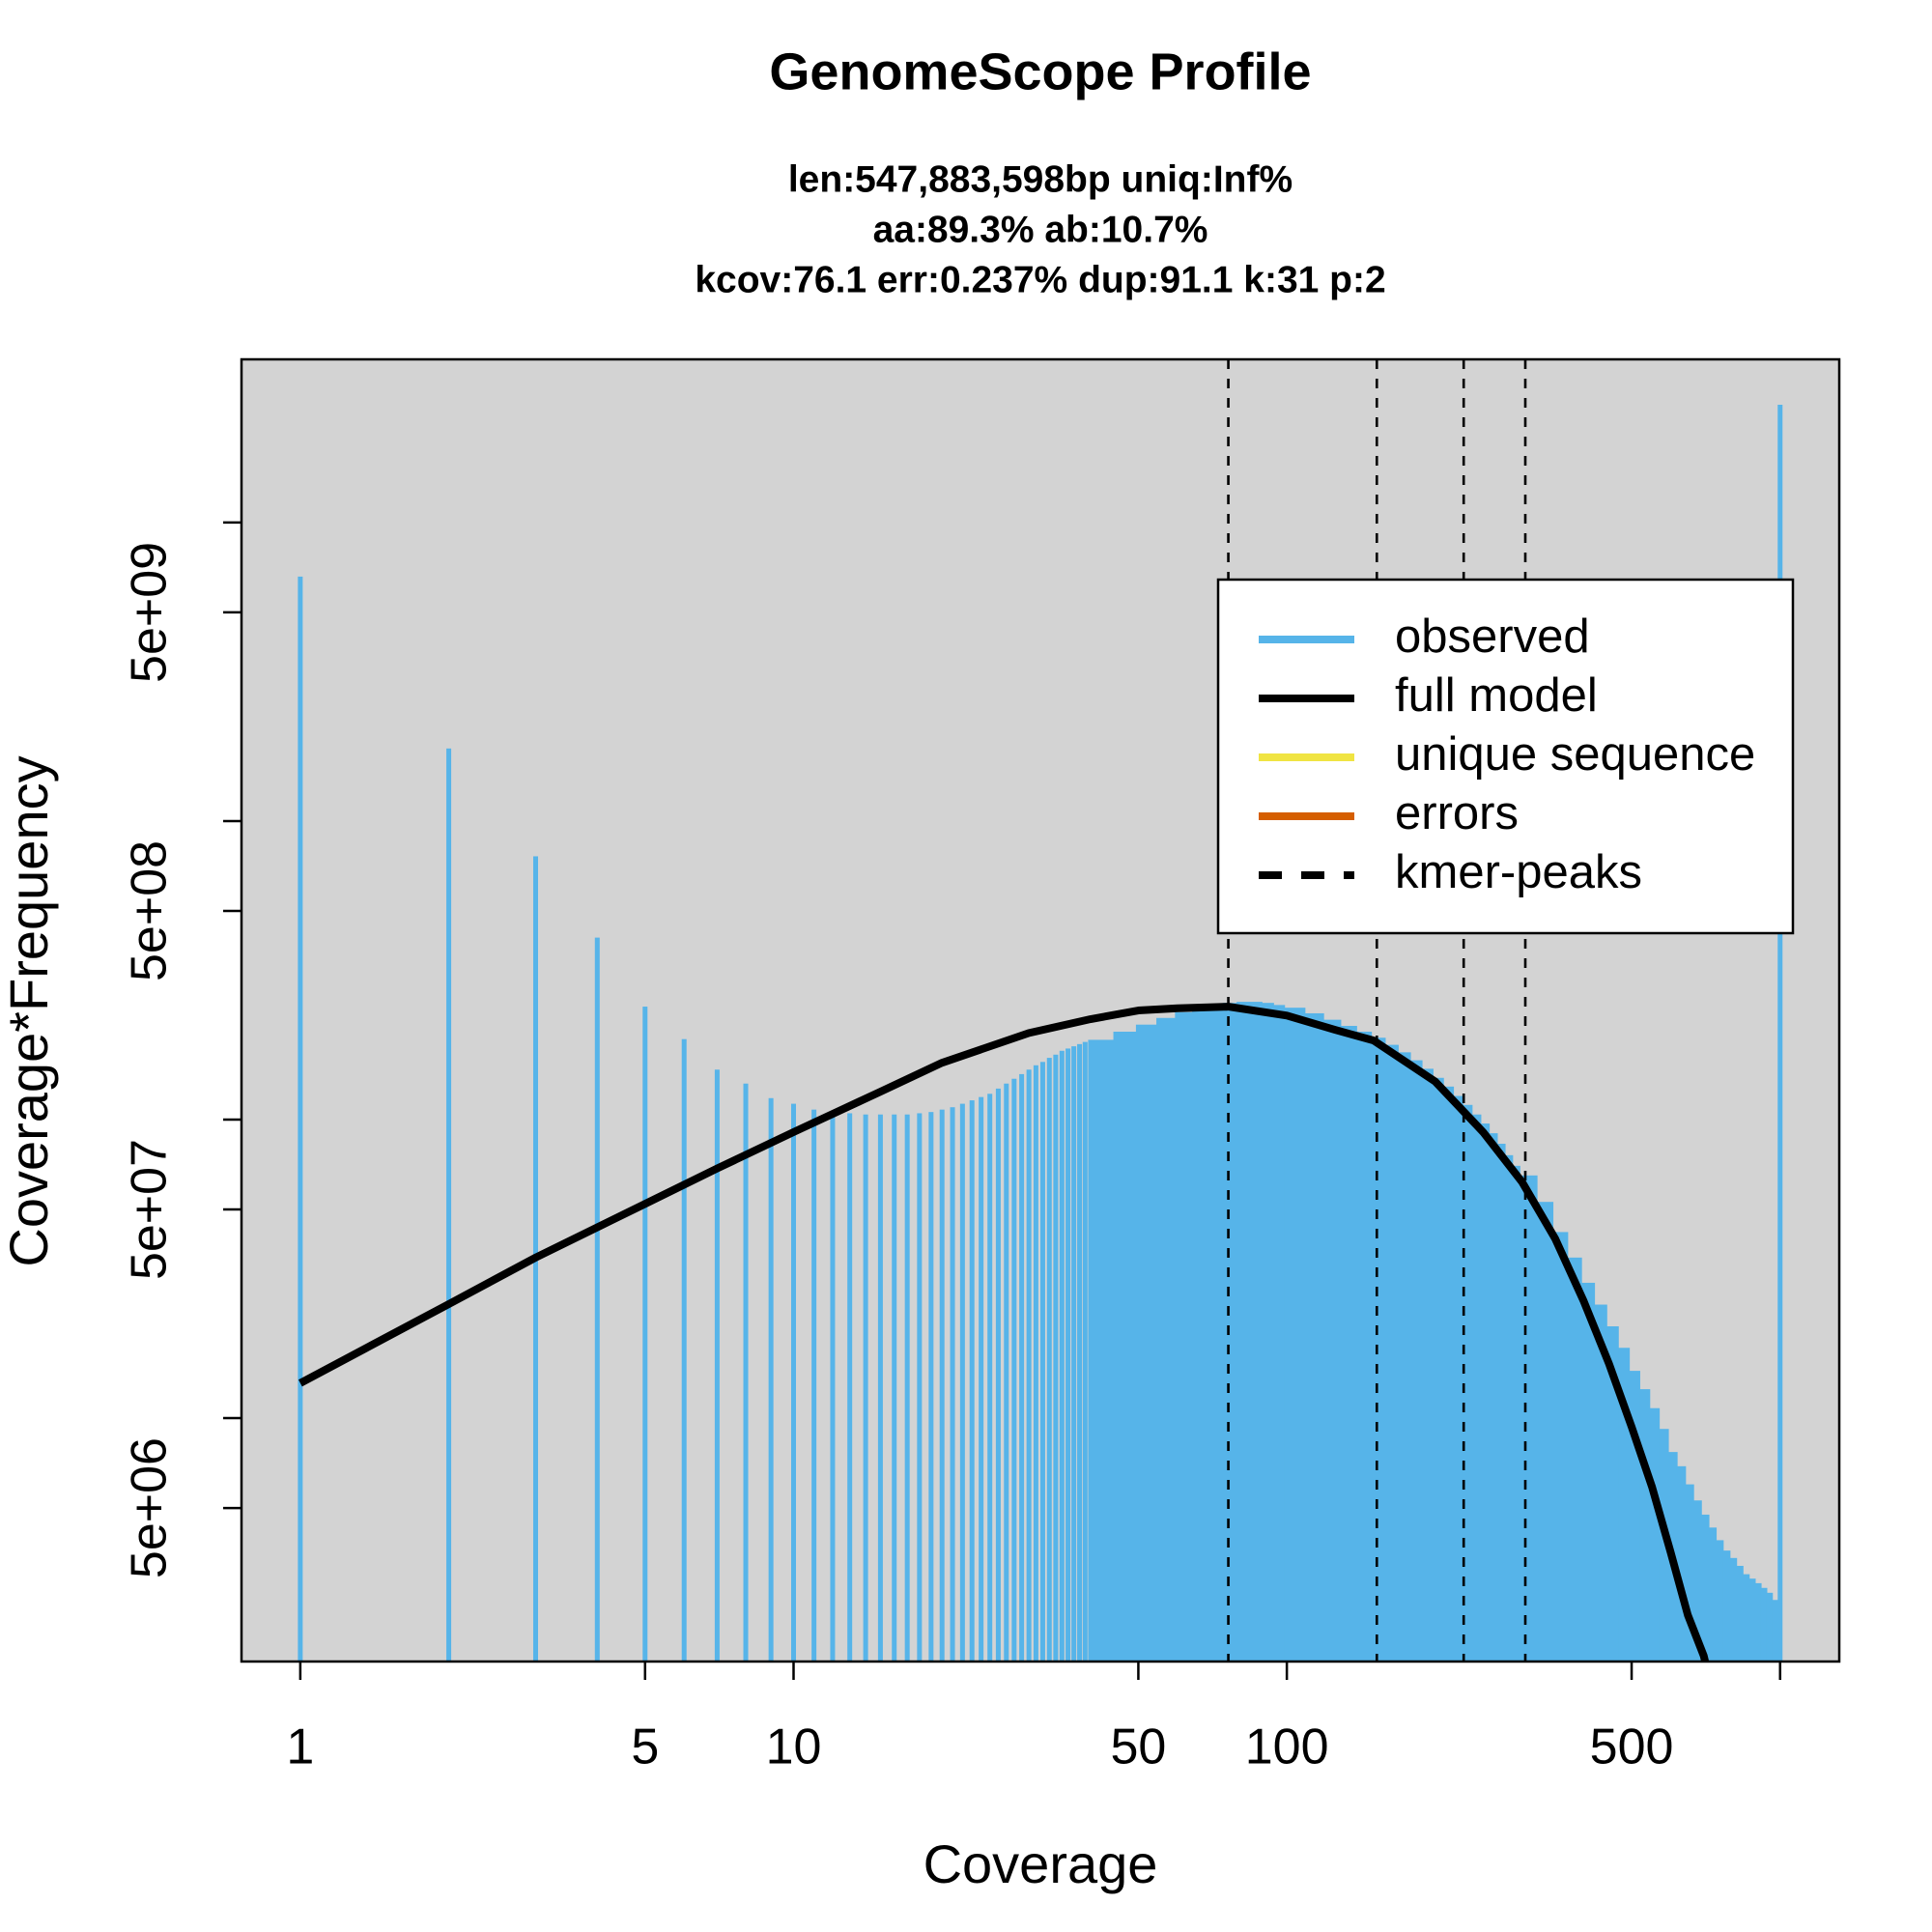  I want to click on y-tick-label: 5e+08, so click(150, 910).